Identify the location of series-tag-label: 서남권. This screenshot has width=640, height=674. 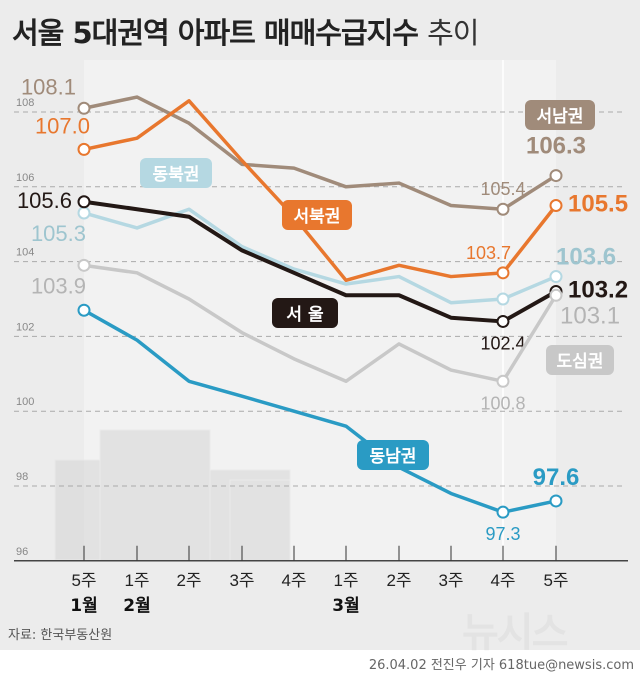
(560, 117).